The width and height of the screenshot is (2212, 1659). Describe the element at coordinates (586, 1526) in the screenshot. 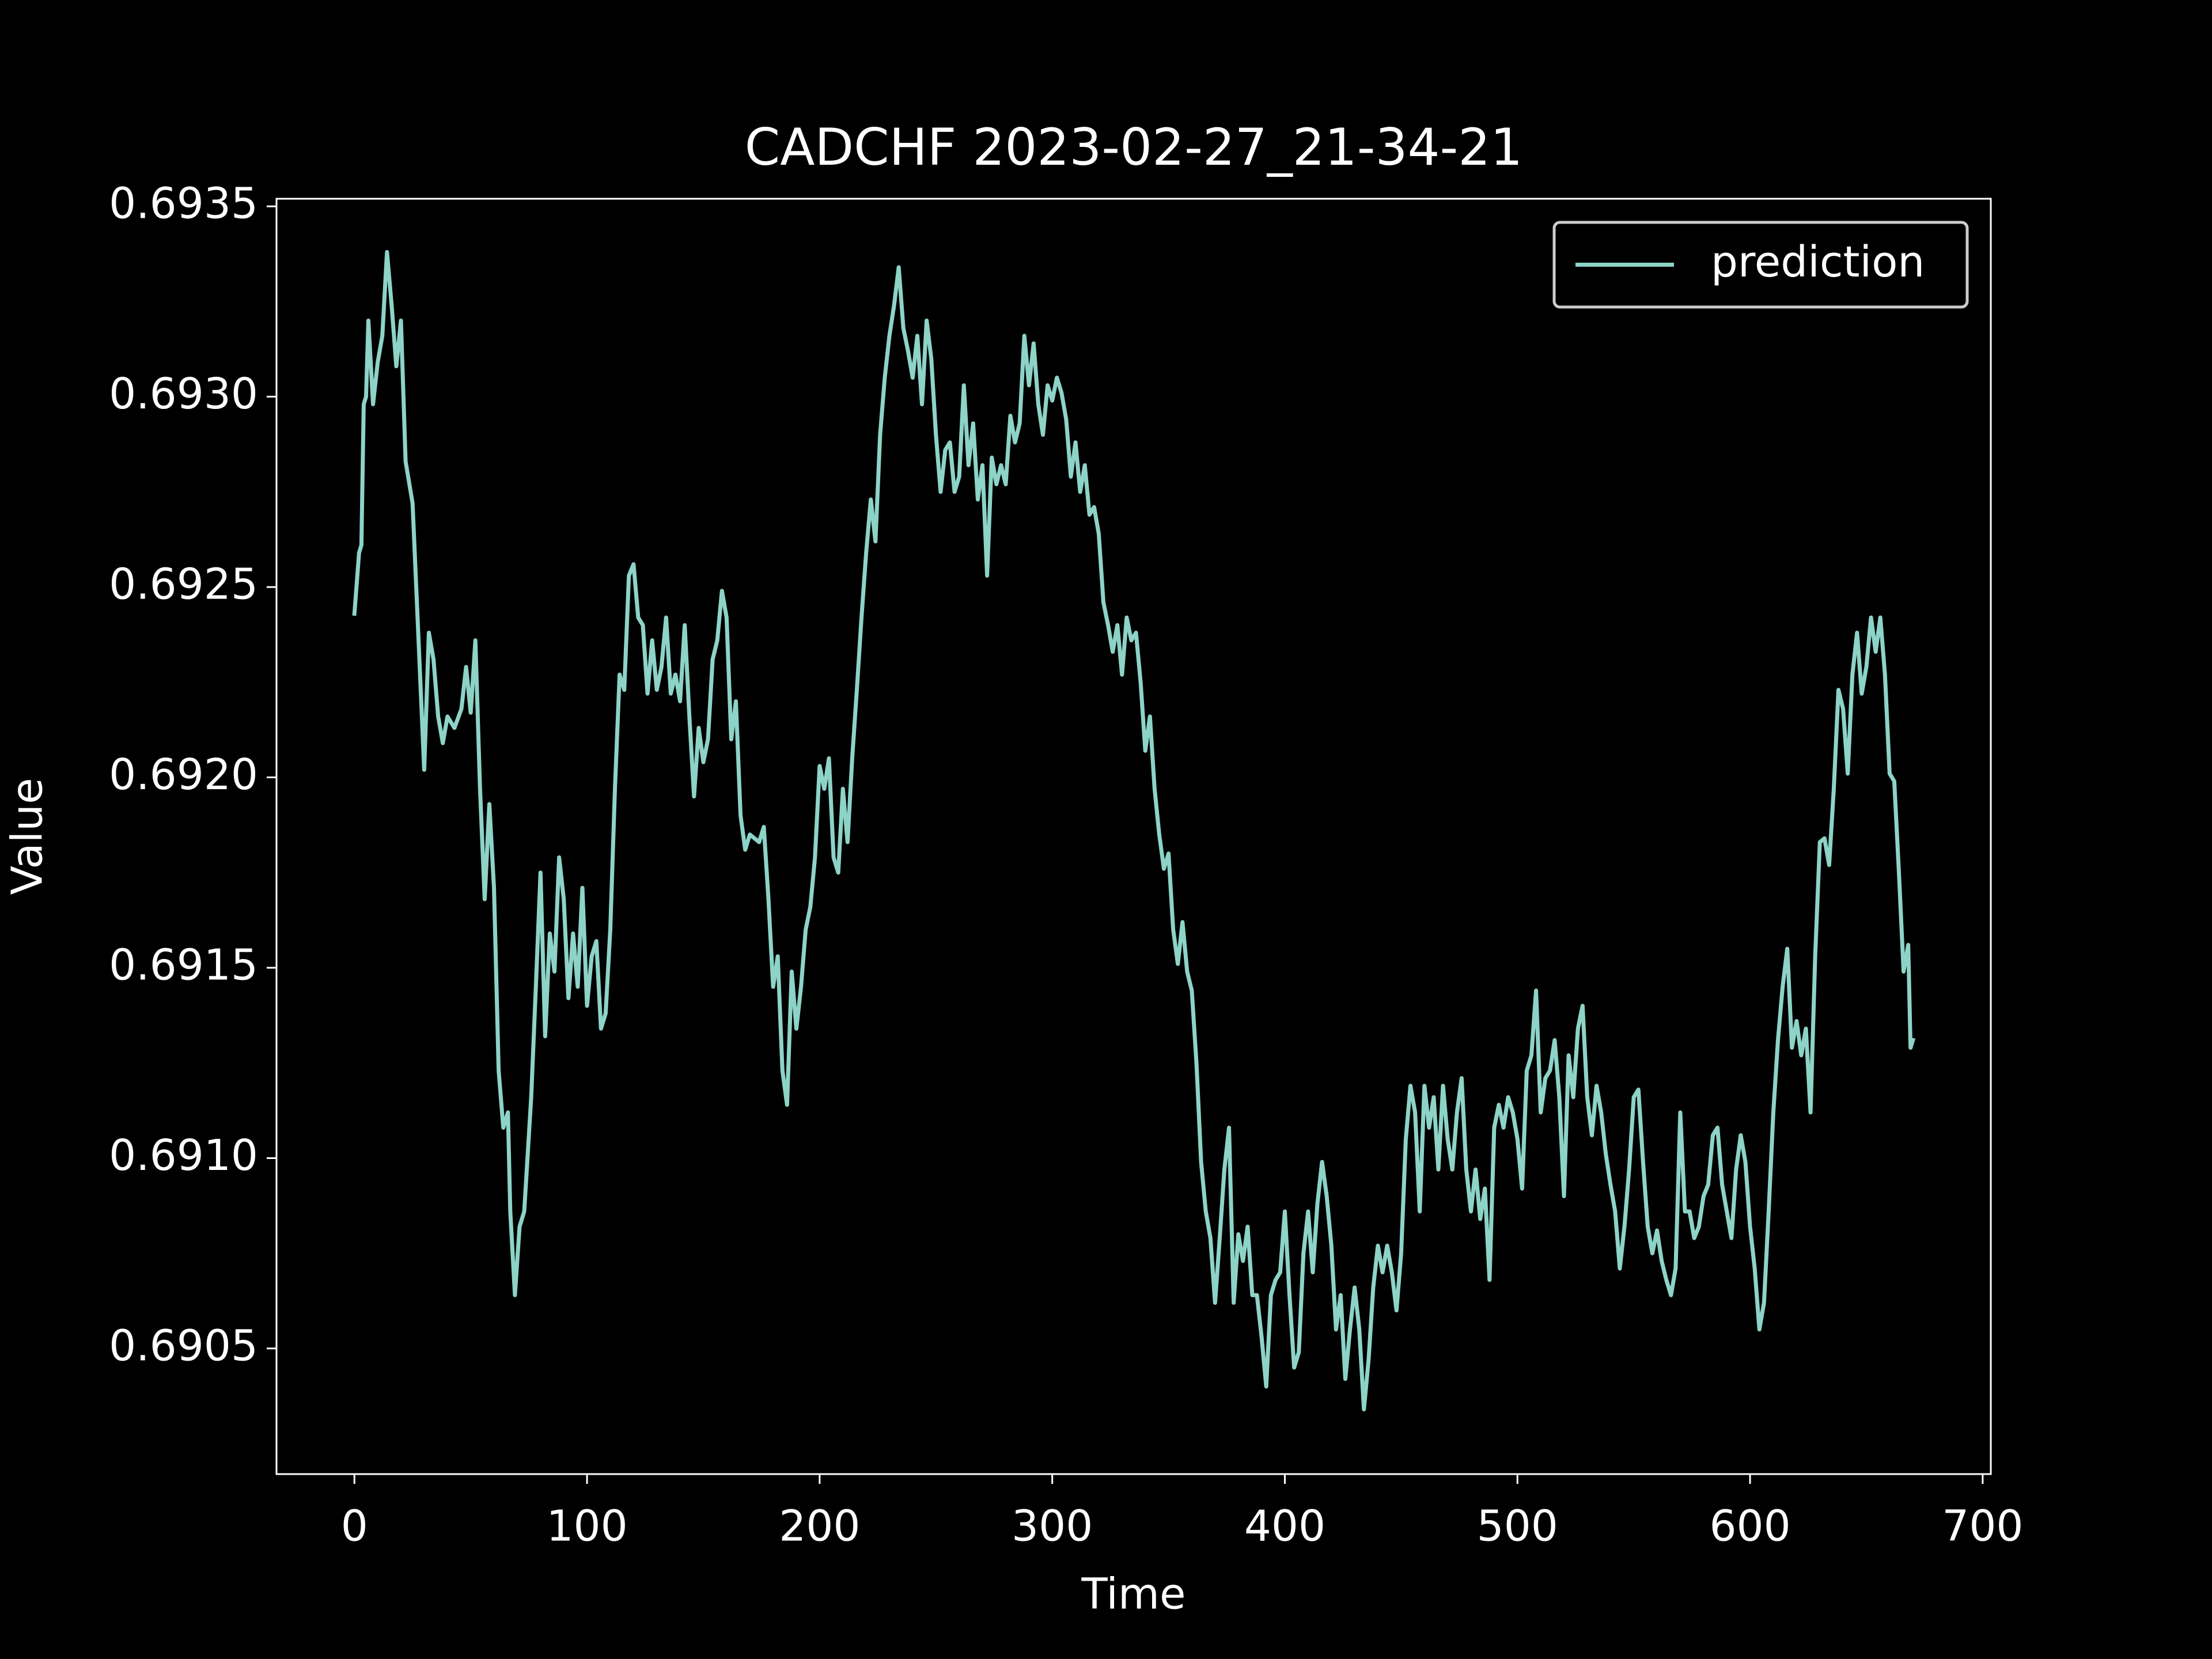

I see `x-tick-label: 100` at that location.